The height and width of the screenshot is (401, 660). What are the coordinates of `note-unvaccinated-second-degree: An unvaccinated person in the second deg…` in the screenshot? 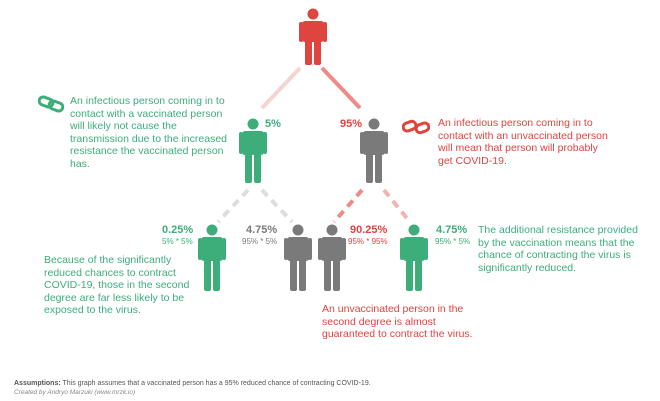 It's located at (397, 321).